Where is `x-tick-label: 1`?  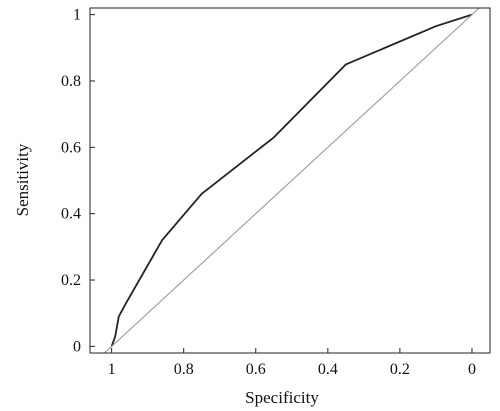 x-tick-label: 1 is located at coordinates (112, 369).